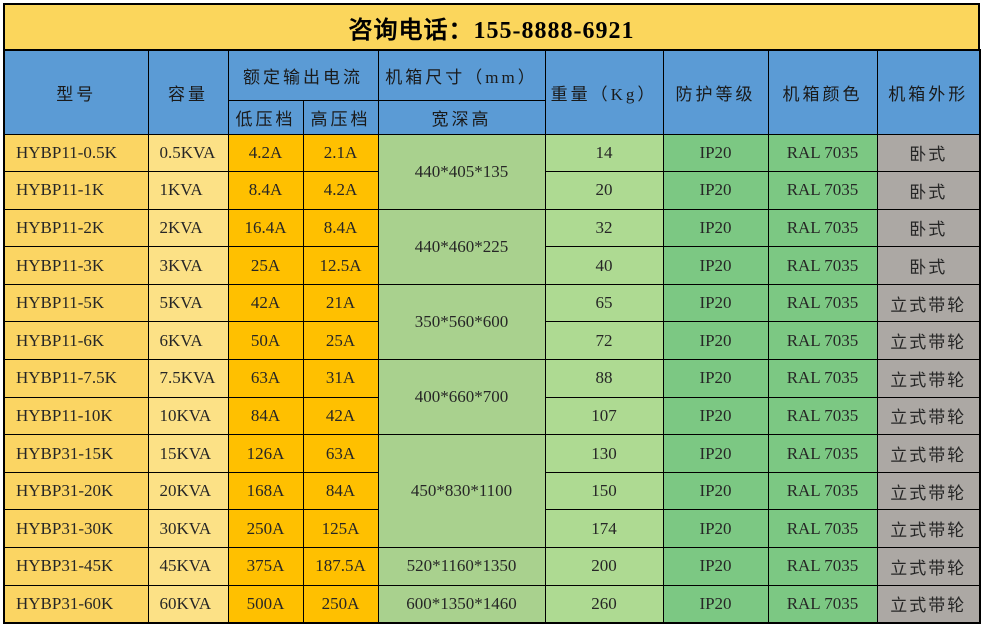  What do you see at coordinates (188, 378) in the screenshot?
I see `cell-capacity: 7.5KVA` at bounding box center [188, 378].